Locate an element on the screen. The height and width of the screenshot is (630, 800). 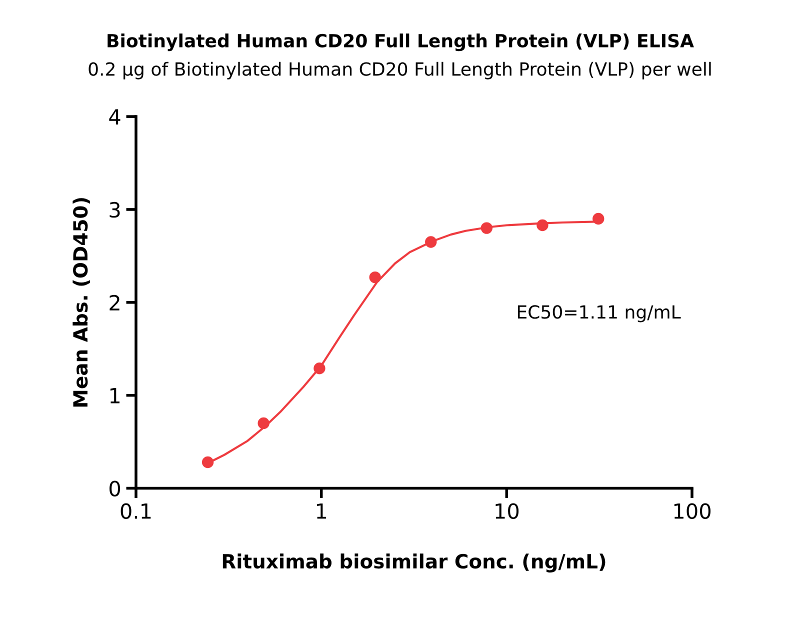
annotation: EC50=1.11 ng/mL is located at coordinates (599, 313).